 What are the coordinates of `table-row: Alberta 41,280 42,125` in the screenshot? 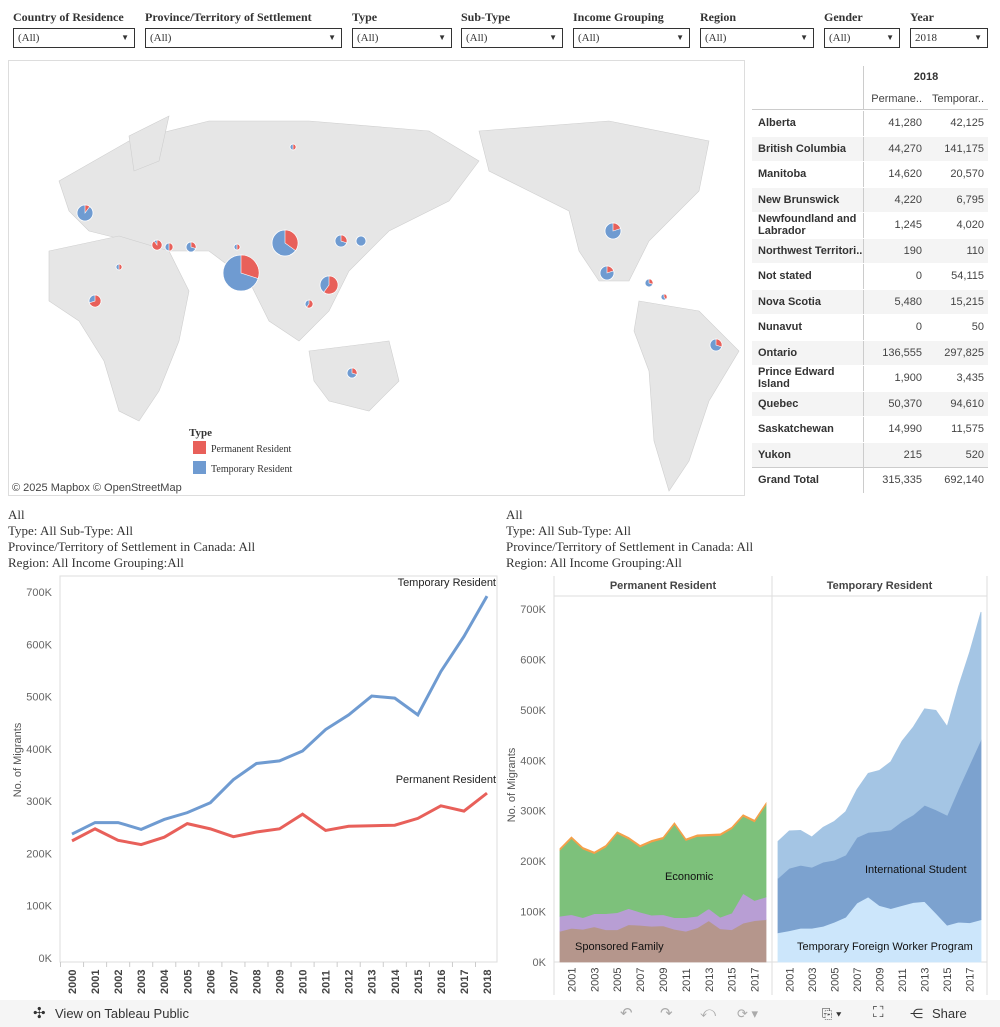 It's located at (870, 123).